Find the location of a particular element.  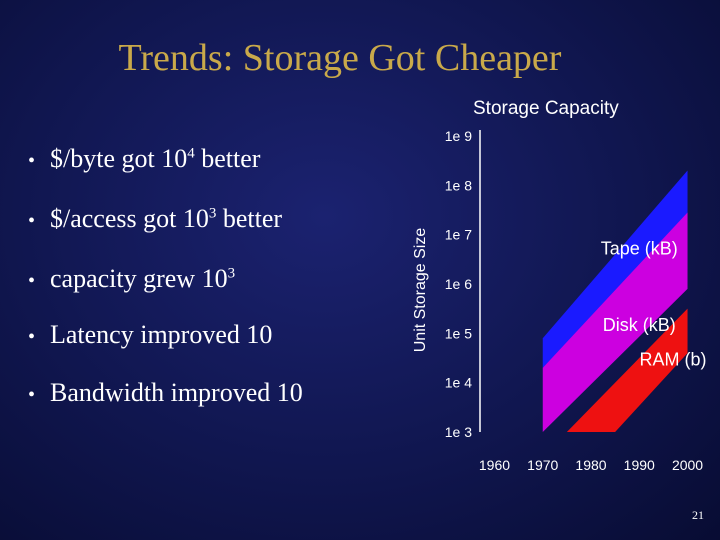

series-areas is located at coordinates (615, 301).